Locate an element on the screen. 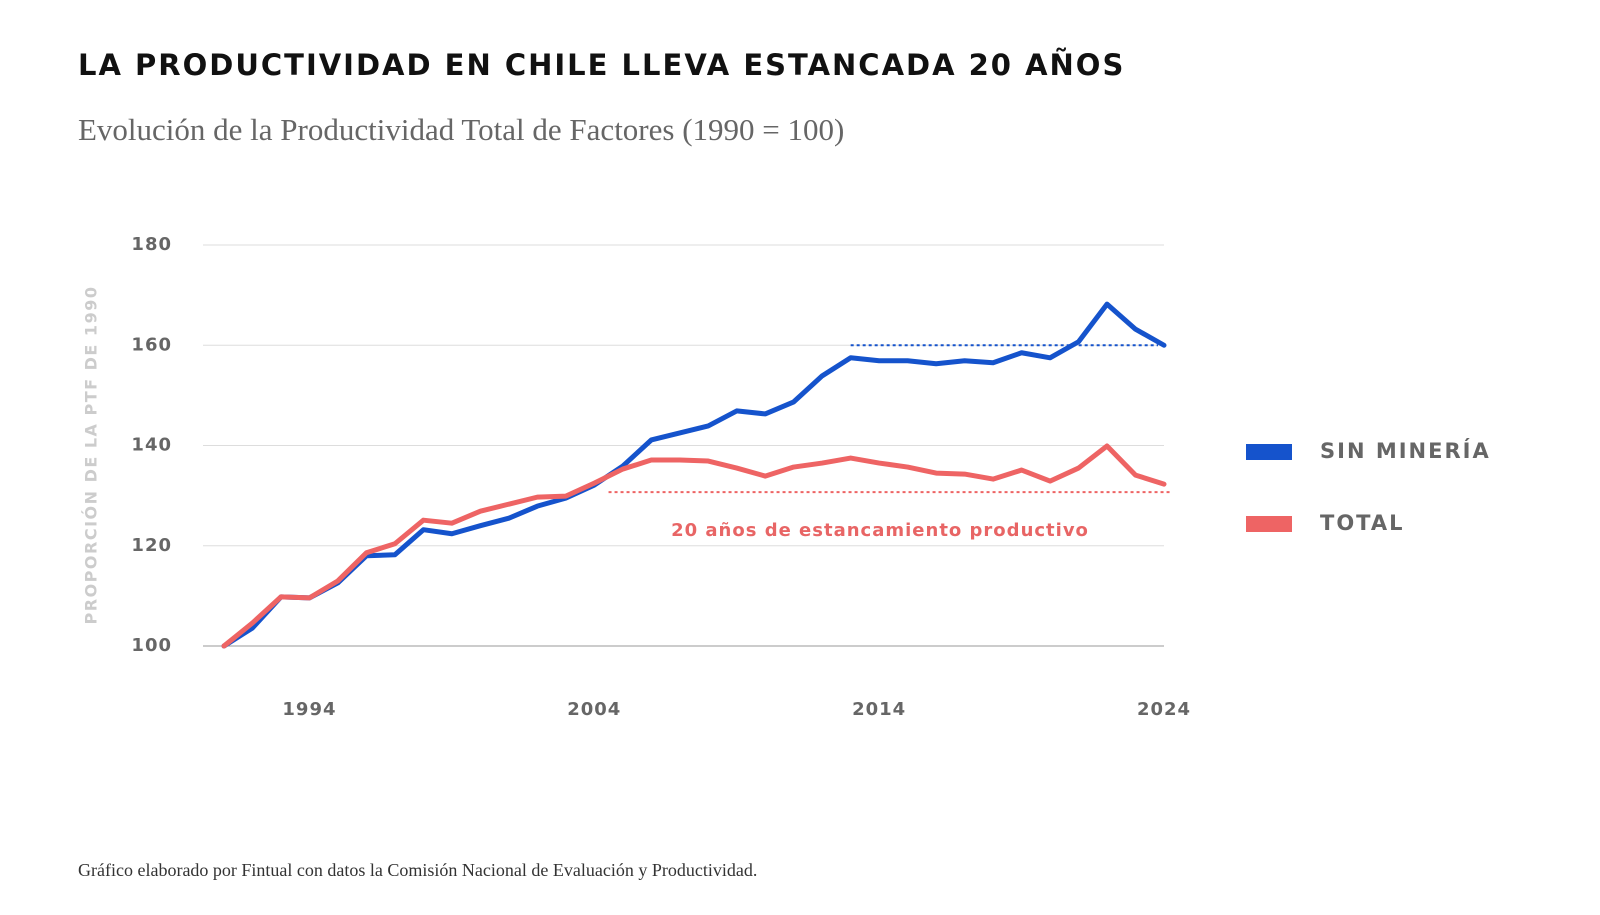  x-tick-label: 2004 is located at coordinates (594, 709).